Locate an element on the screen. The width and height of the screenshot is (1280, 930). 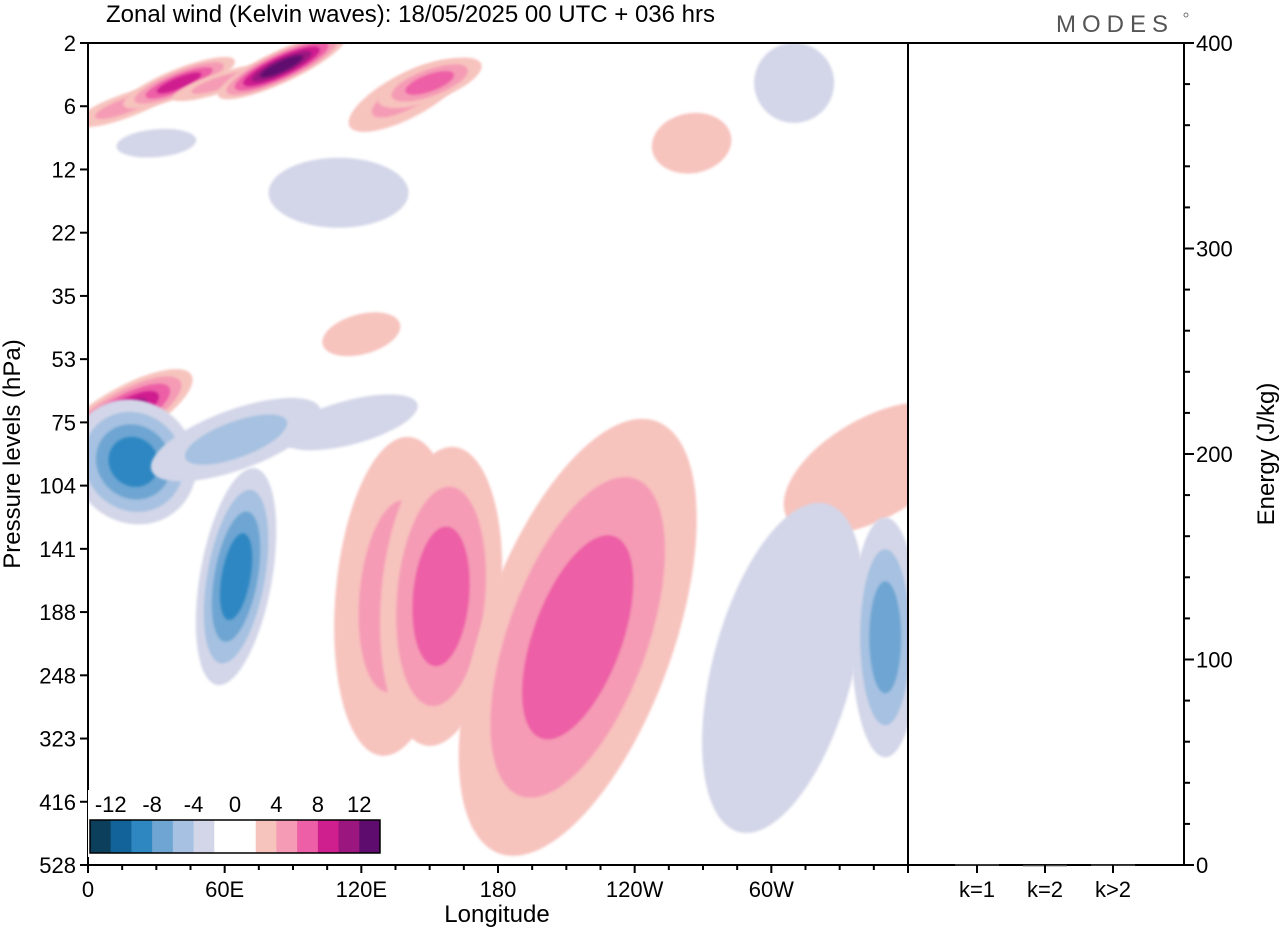
x-tick-label: 180 is located at coordinates (498, 889).